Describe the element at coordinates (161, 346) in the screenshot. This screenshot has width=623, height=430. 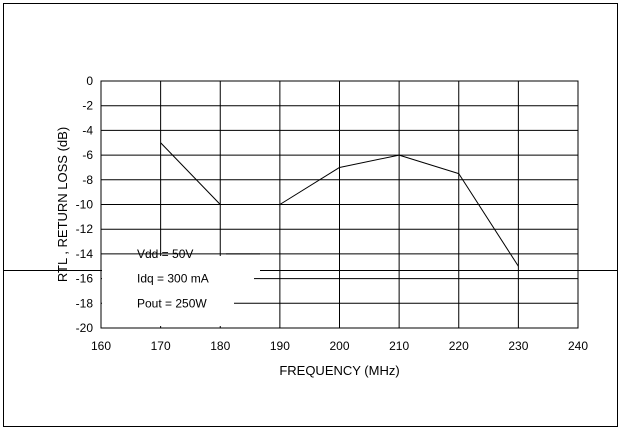
I see `x-tick-label: 170` at that location.